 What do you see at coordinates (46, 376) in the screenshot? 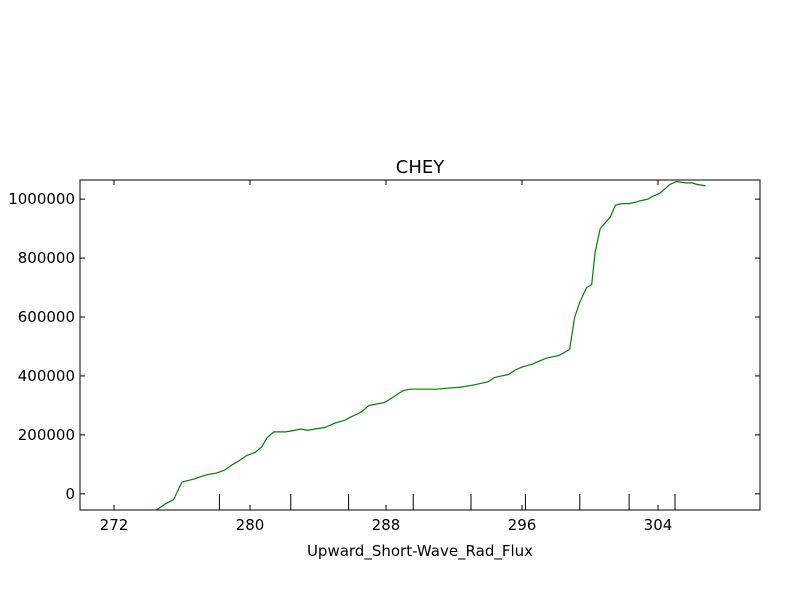
I see `y-tick-label: 400000` at bounding box center [46, 376].